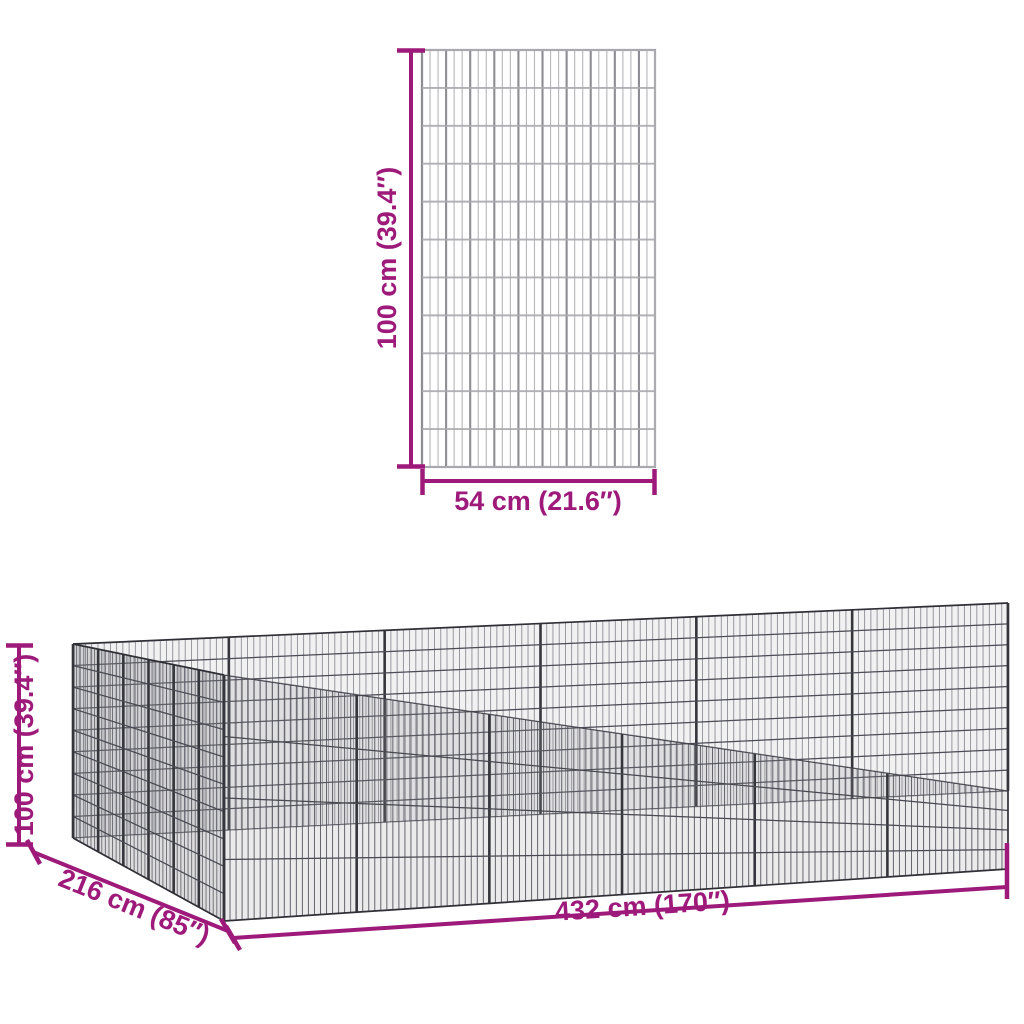 The width and height of the screenshot is (1024, 1024). I want to click on panel-width-dimension, so click(538, 482).